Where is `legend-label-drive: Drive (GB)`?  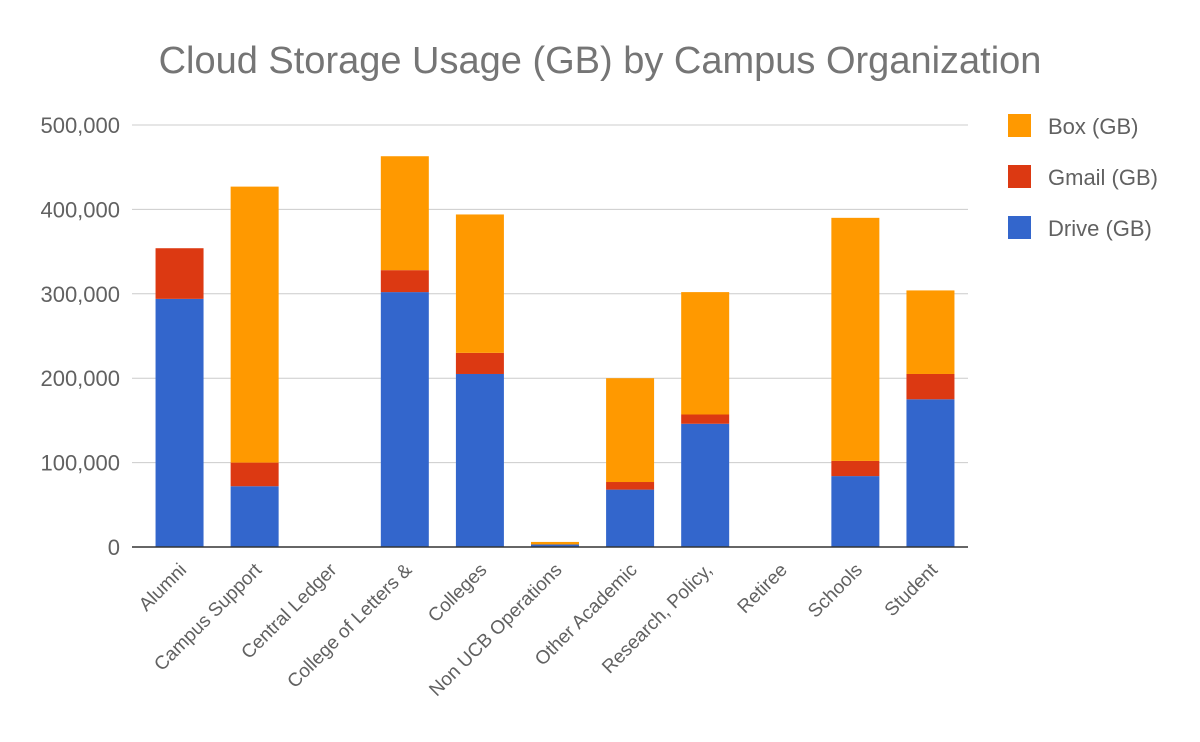
legend-label-drive: Drive (GB) is located at coordinates (1100, 228).